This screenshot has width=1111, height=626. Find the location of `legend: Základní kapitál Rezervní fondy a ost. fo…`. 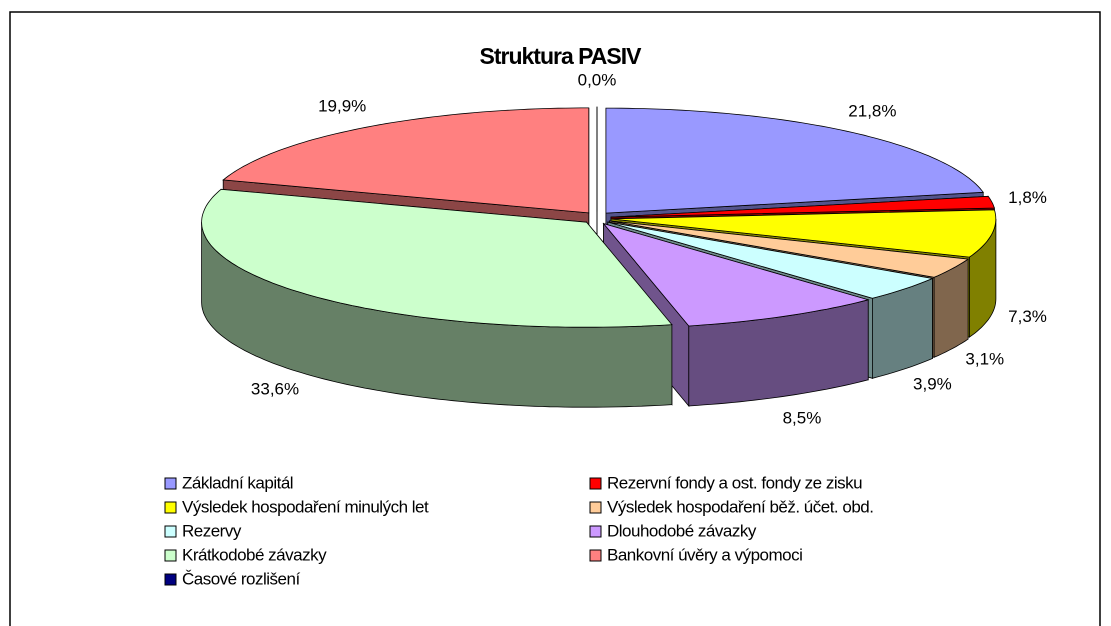

legend: Základní kapitál Rezervní fondy a ost. fo… is located at coordinates (519, 530).